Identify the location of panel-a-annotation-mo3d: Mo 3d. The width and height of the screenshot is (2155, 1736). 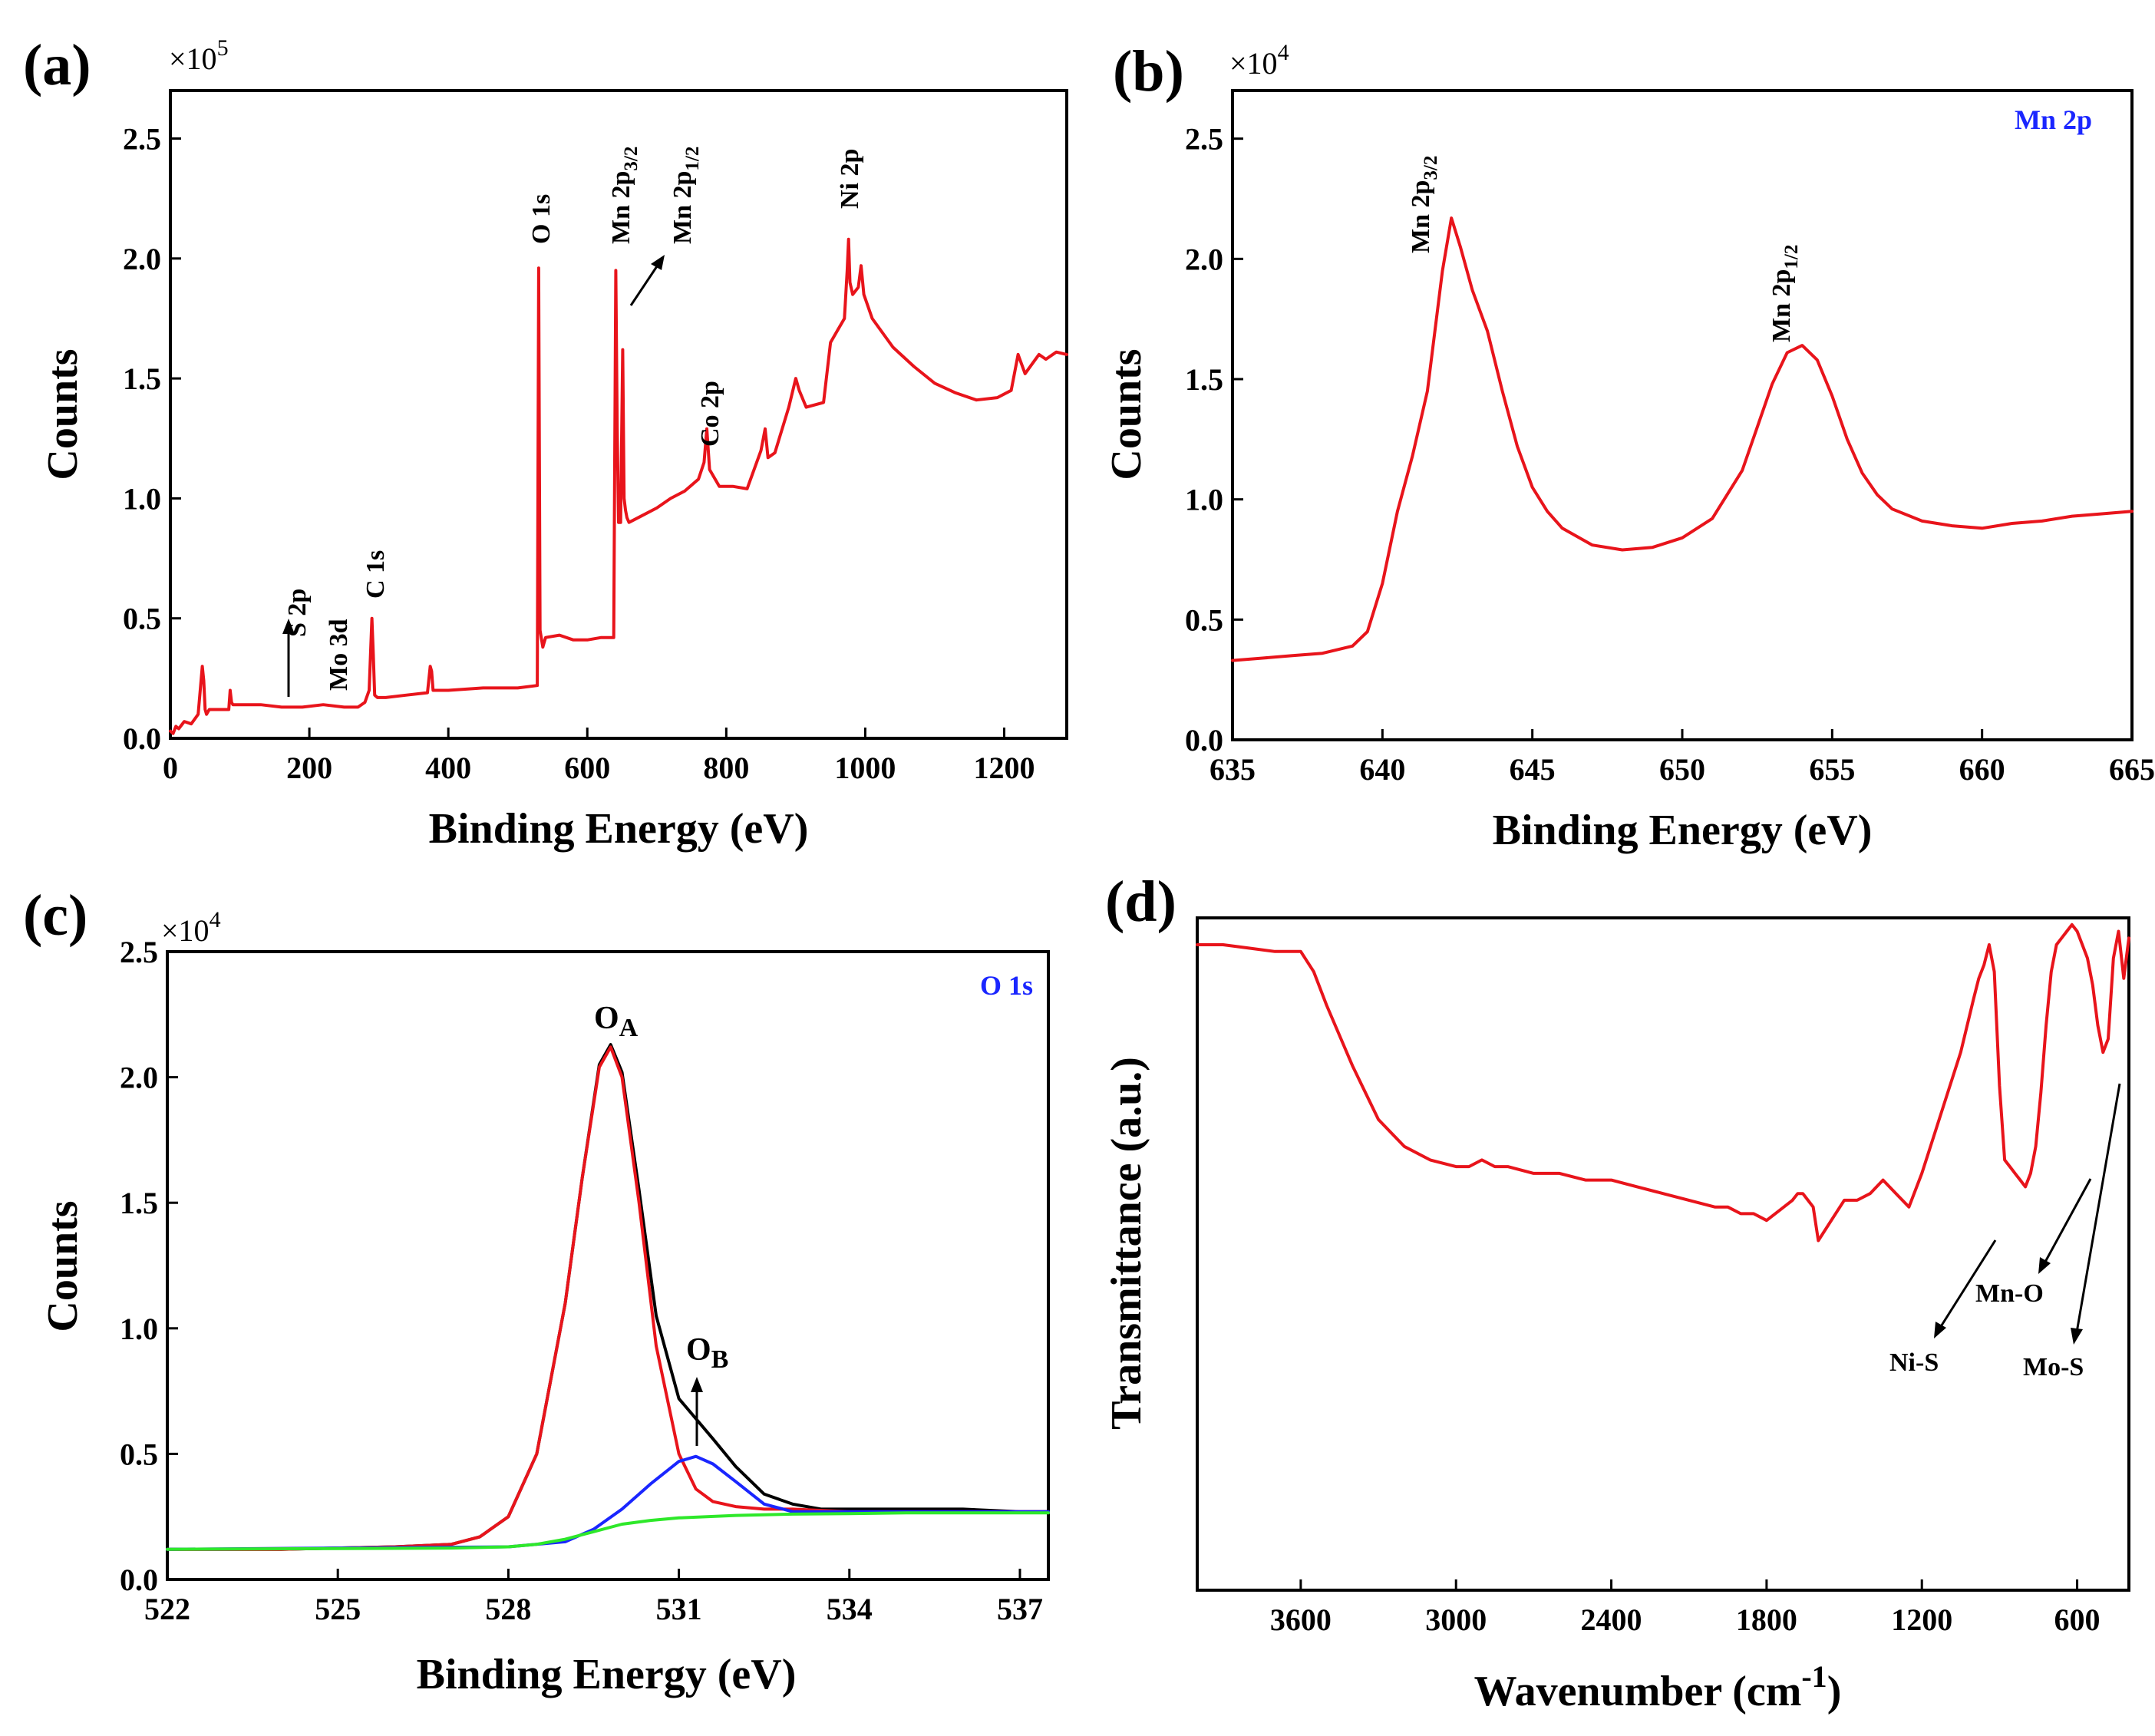
(339, 655).